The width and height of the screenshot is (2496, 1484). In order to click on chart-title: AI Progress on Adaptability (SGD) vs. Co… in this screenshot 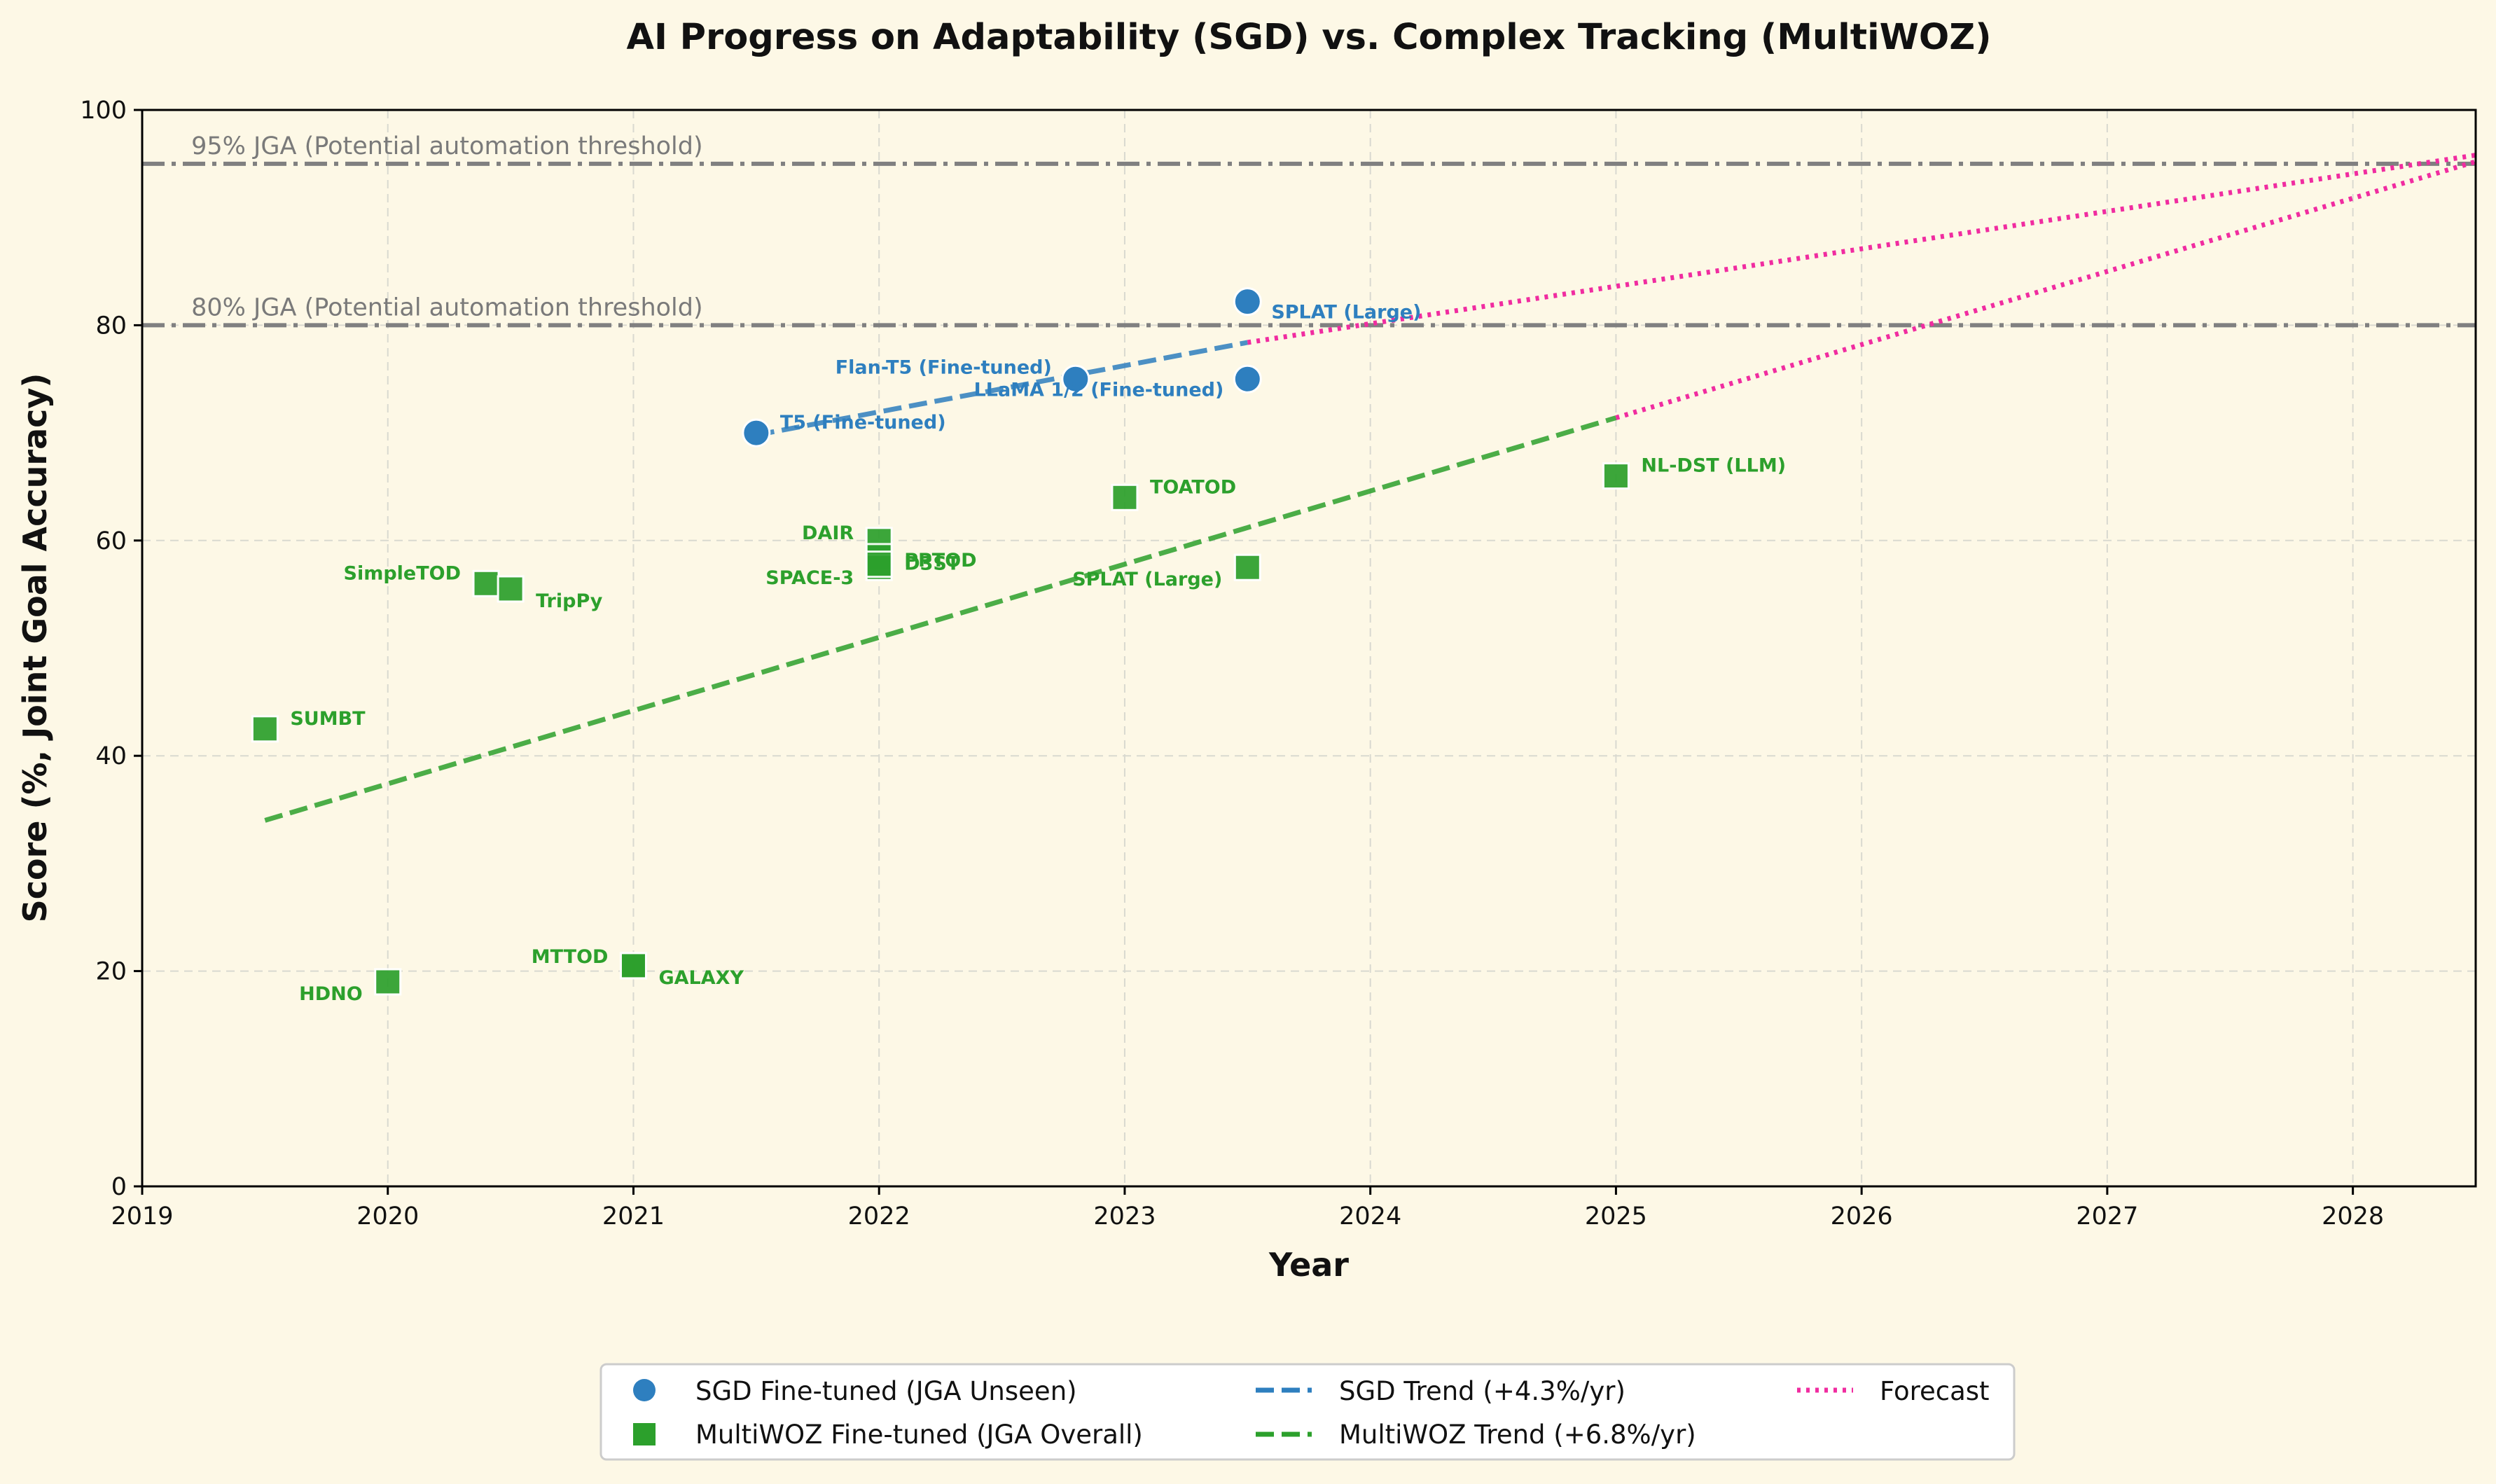, I will do `click(1308, 37)`.